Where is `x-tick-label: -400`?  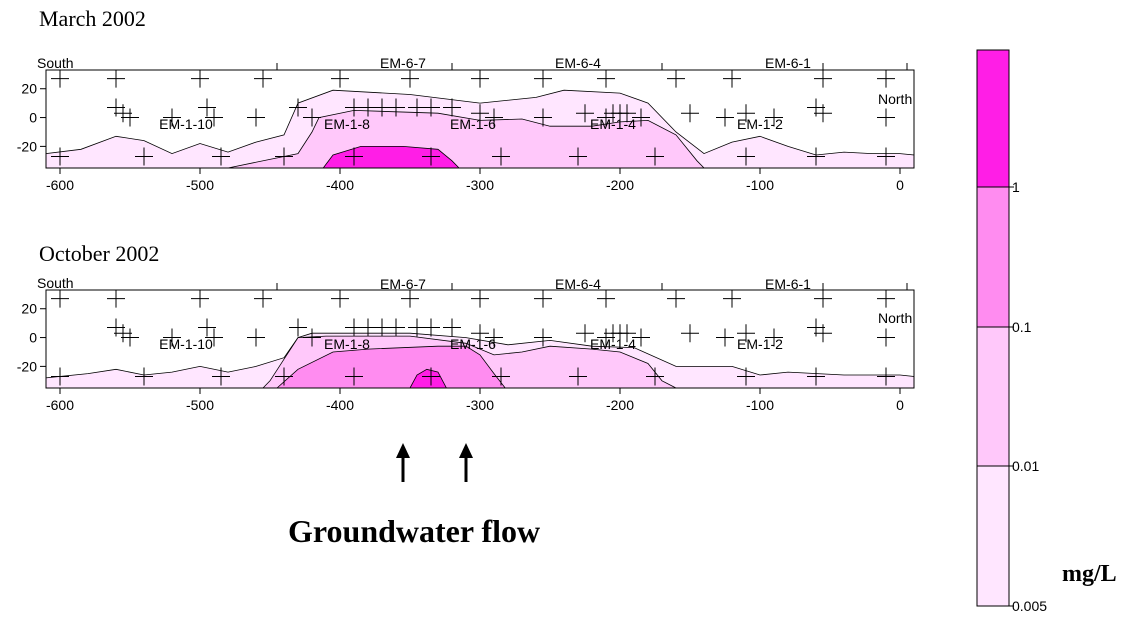 x-tick-label: -400 is located at coordinates (340, 185).